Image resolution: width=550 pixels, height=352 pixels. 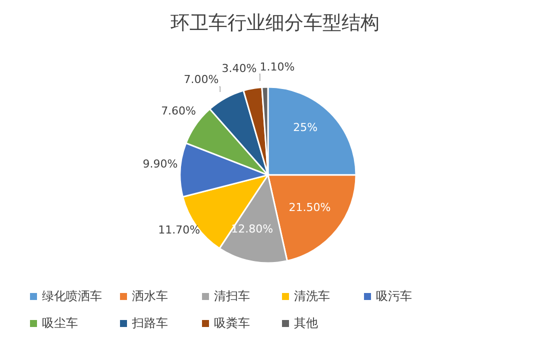 What do you see at coordinates (232, 296) in the screenshot?
I see `legend-label: 清扫车` at bounding box center [232, 296].